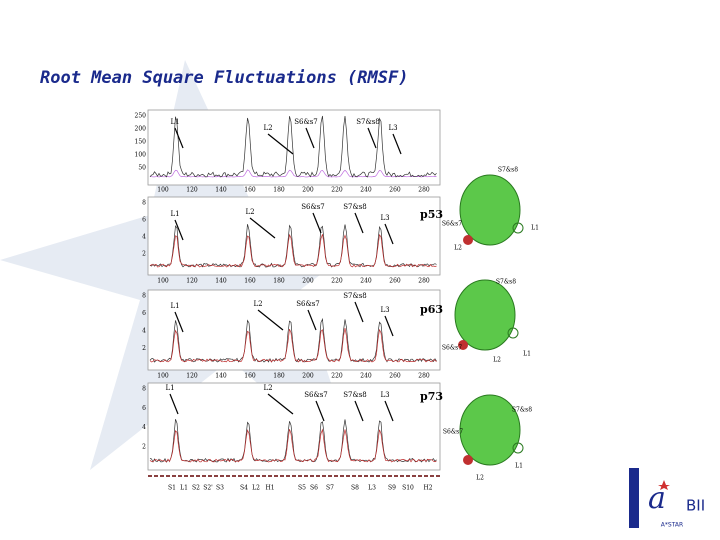  I want to click on ss-label: L3, so click(372, 488).